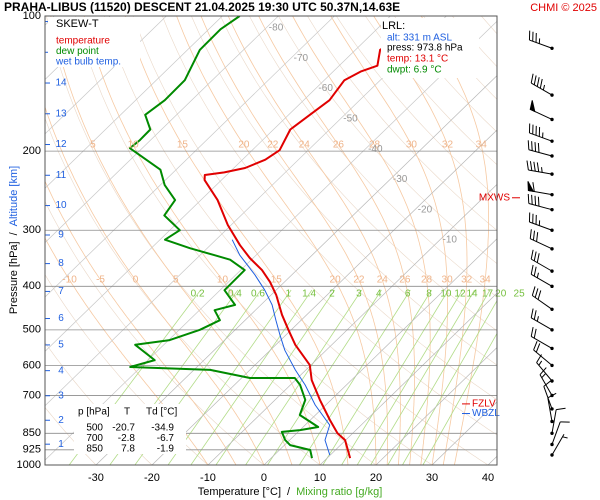 The image size is (600, 500). Describe the element at coordinates (77, 24) in the screenshot. I see `chart-label: SKEW-T` at that location.